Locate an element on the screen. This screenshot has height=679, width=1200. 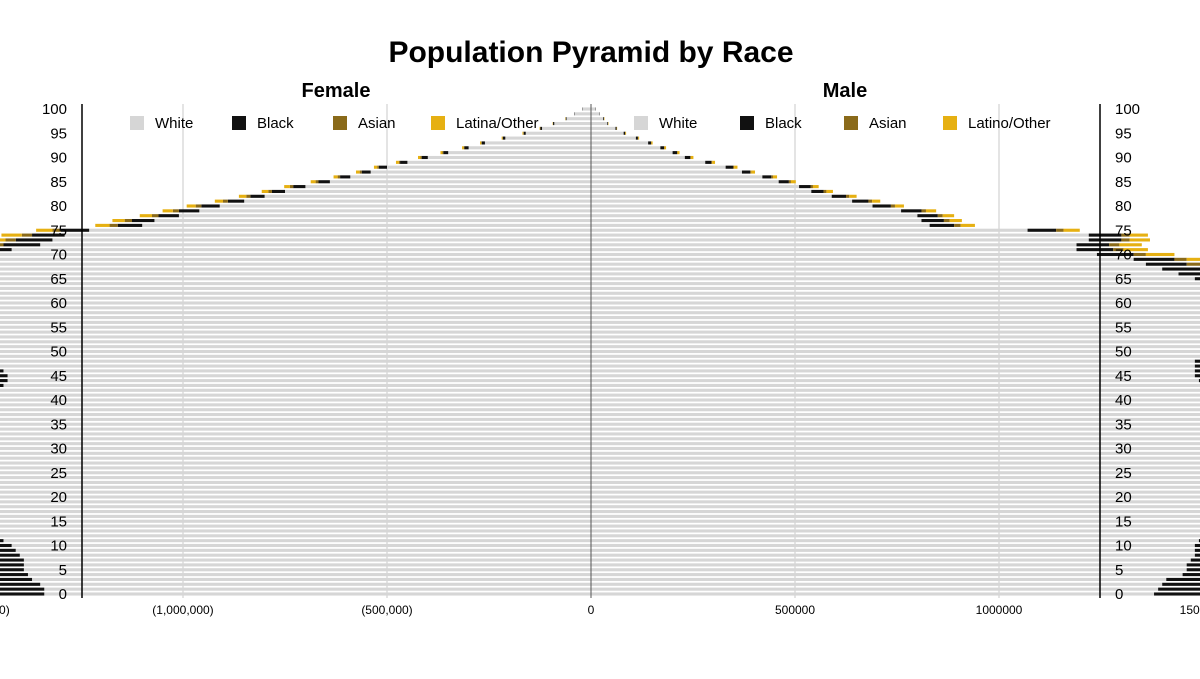
y-tick-right-70: 70 is located at coordinates (1123, 255).